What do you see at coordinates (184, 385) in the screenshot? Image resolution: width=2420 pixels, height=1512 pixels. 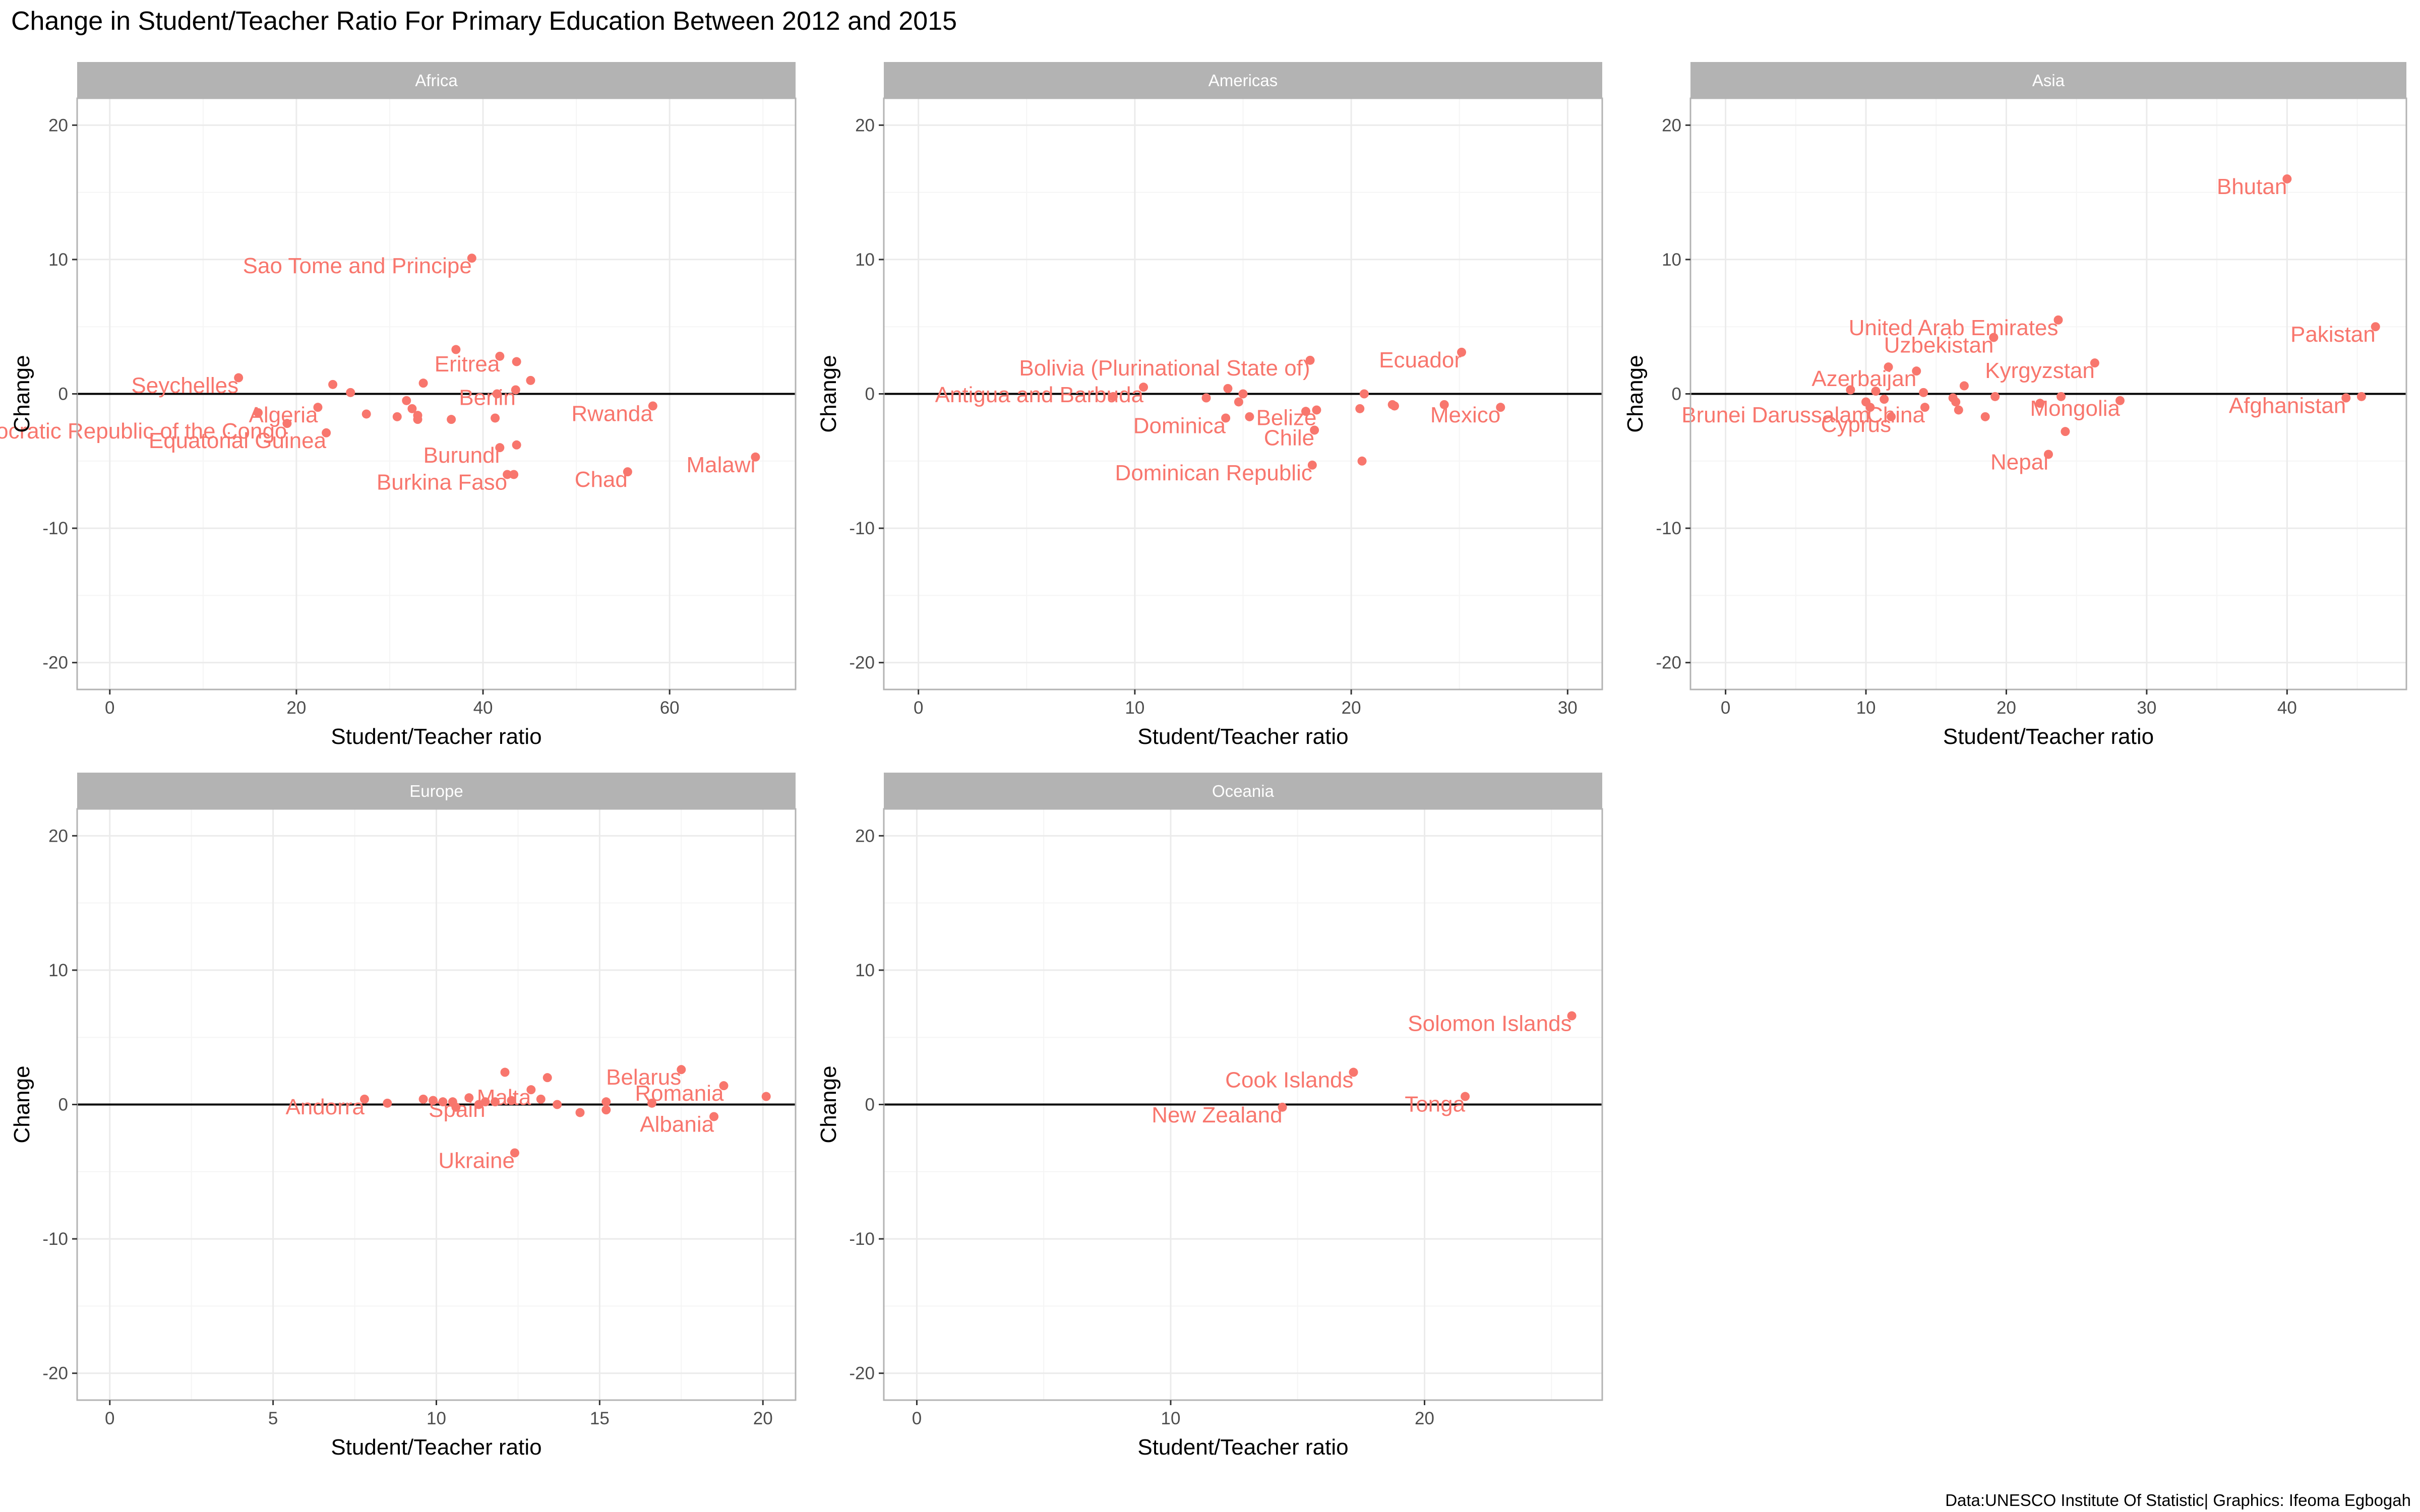 I see `point-label: Seychelles` at bounding box center [184, 385].